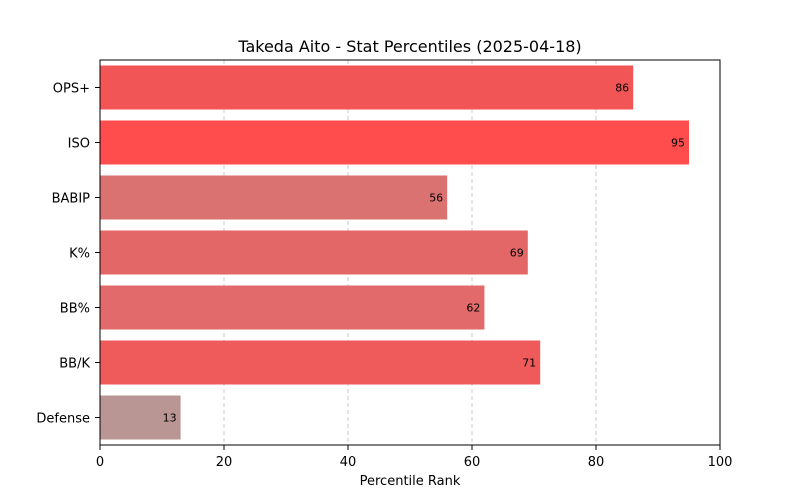 The height and width of the screenshot is (500, 800). I want to click on y-tick-label: OPS+, so click(71, 89).